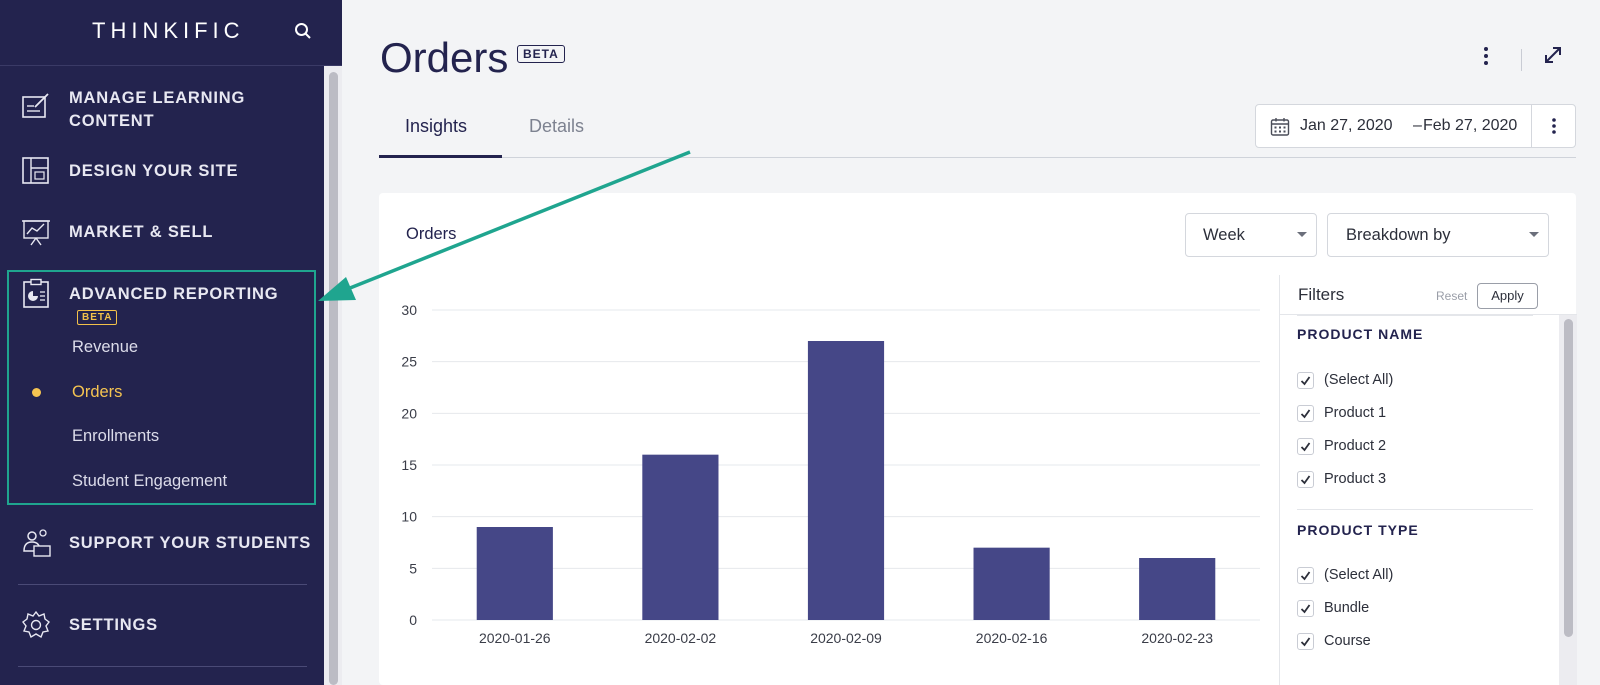 The height and width of the screenshot is (685, 1600). What do you see at coordinates (413, 568) in the screenshot?
I see `y-tick-label: 5` at bounding box center [413, 568].